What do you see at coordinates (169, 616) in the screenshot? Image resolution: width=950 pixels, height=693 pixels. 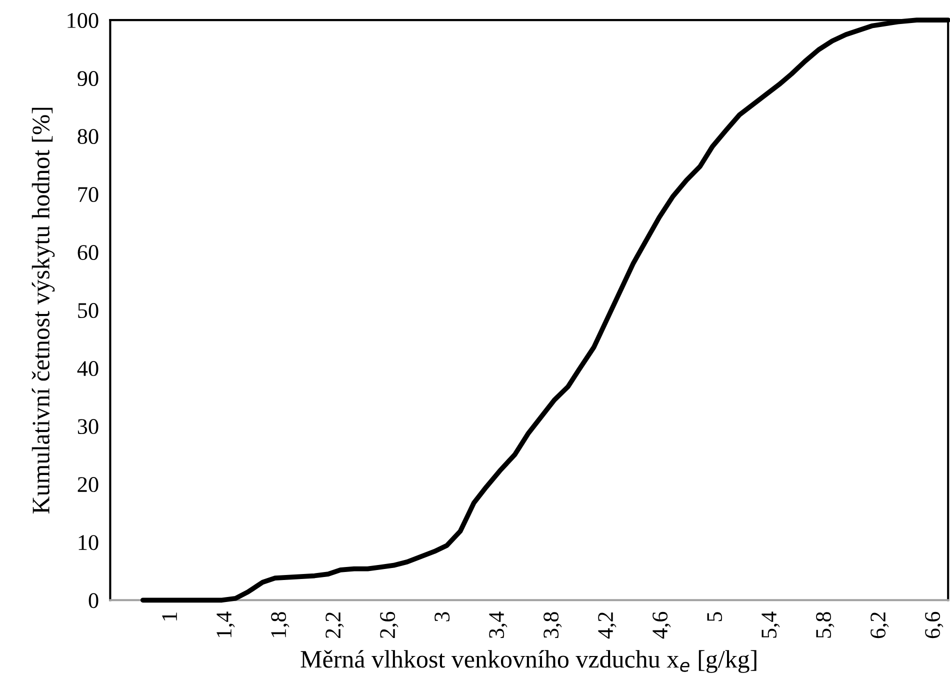 I see `x-tick-label: 1` at bounding box center [169, 616].